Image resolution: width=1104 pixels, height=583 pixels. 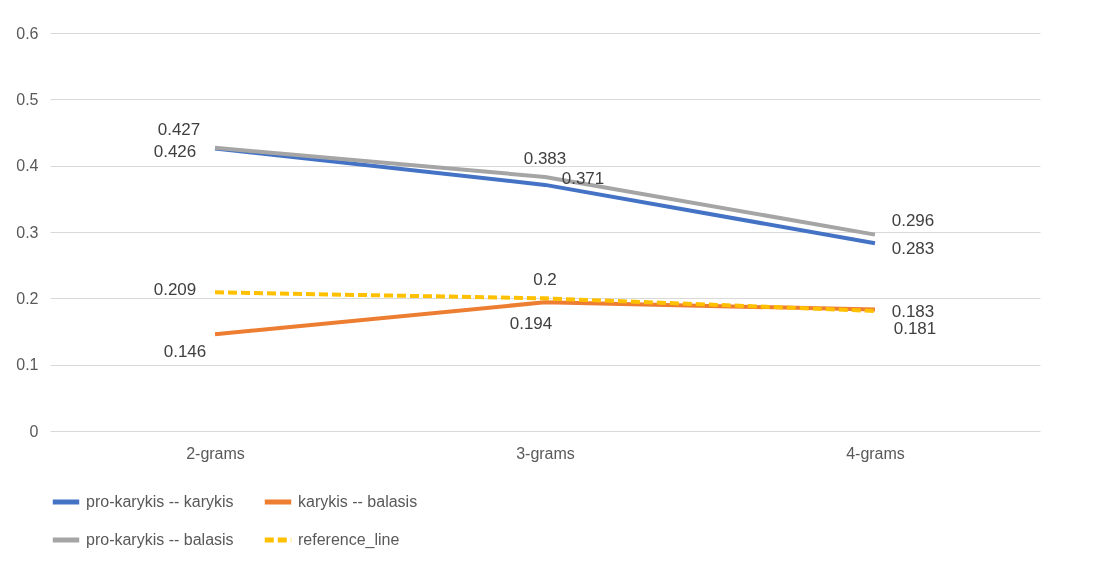 I want to click on x-tick-label: 4-grams, so click(x=875, y=453).